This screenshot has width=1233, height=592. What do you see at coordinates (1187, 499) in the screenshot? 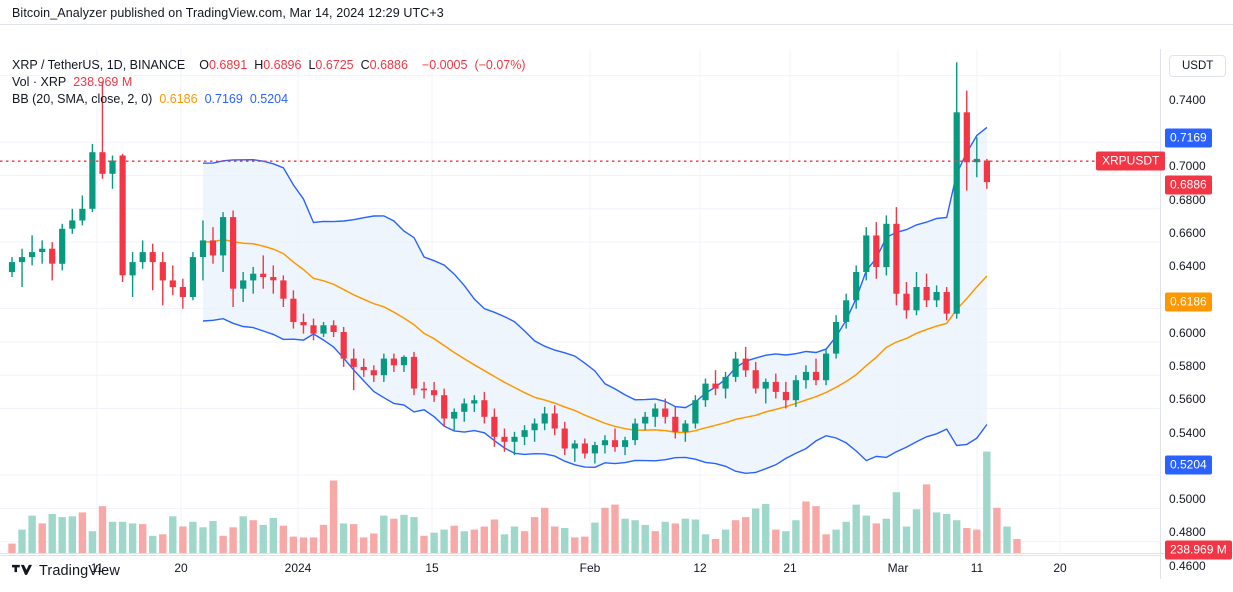
I see `price-tick-label: 0.5000` at bounding box center [1187, 499].